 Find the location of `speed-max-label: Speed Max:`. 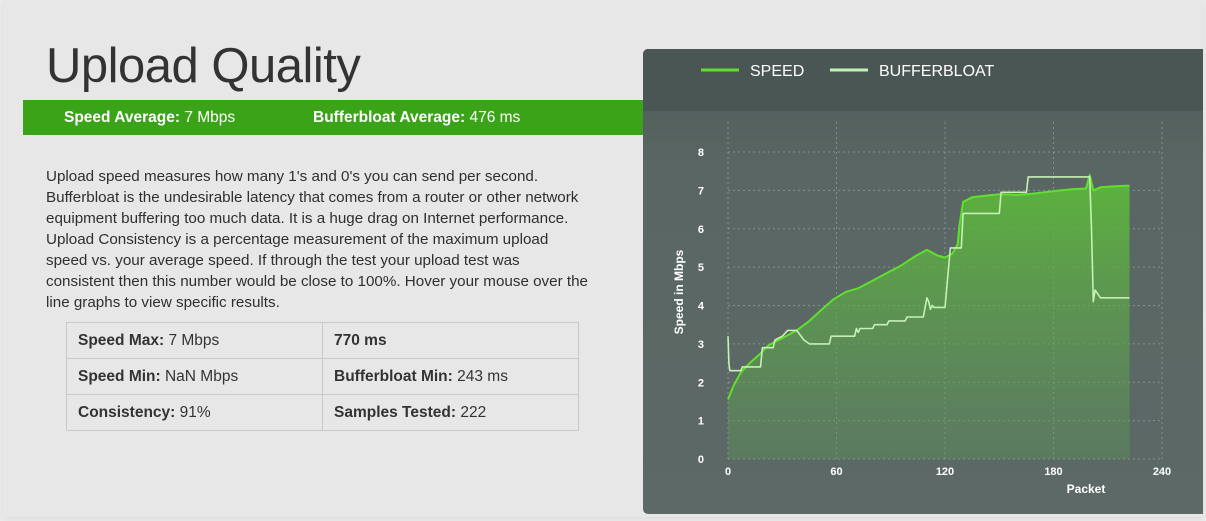

speed-max-label: Speed Max: is located at coordinates (121, 340).